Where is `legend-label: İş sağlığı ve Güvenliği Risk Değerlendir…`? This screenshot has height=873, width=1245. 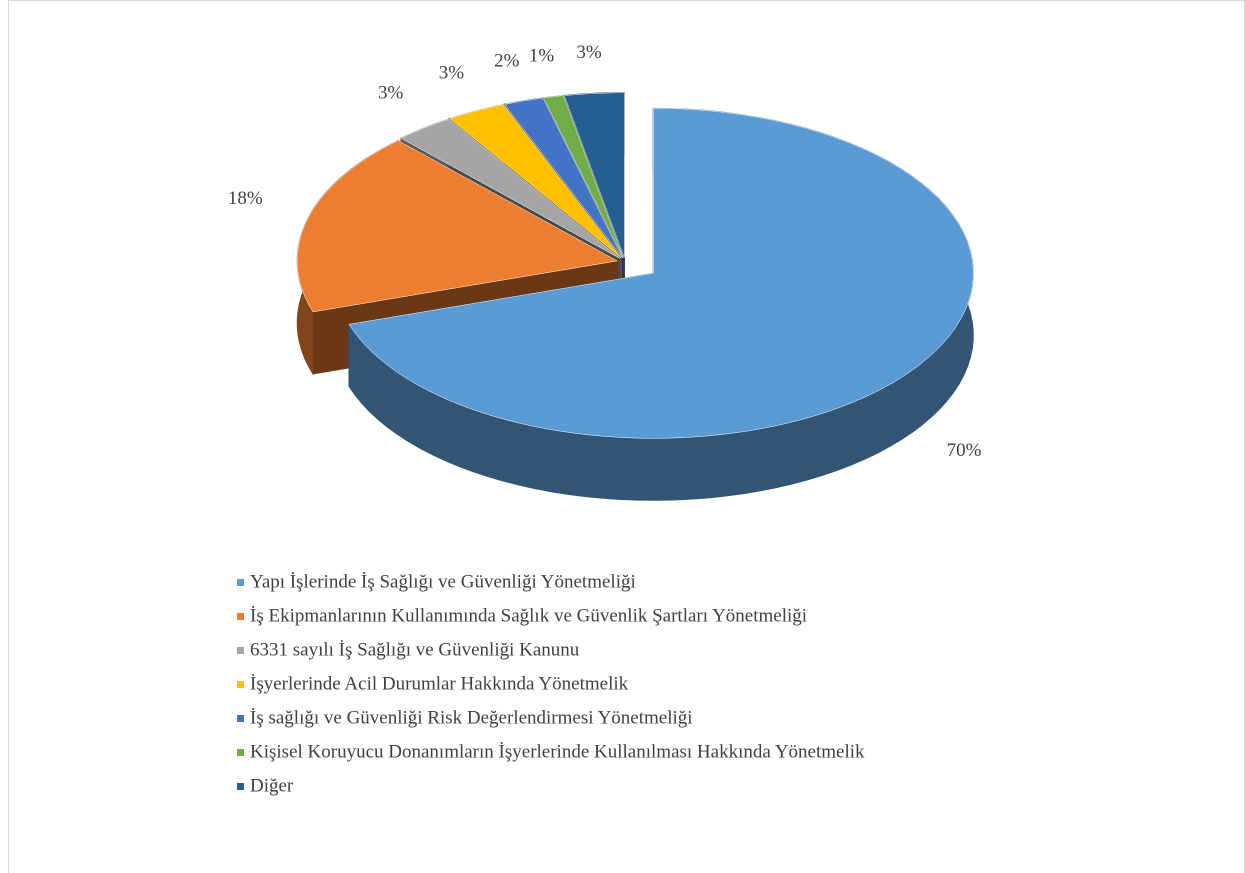 legend-label: İş sağlığı ve Güvenliği Risk Değerlendir… is located at coordinates (471, 717).